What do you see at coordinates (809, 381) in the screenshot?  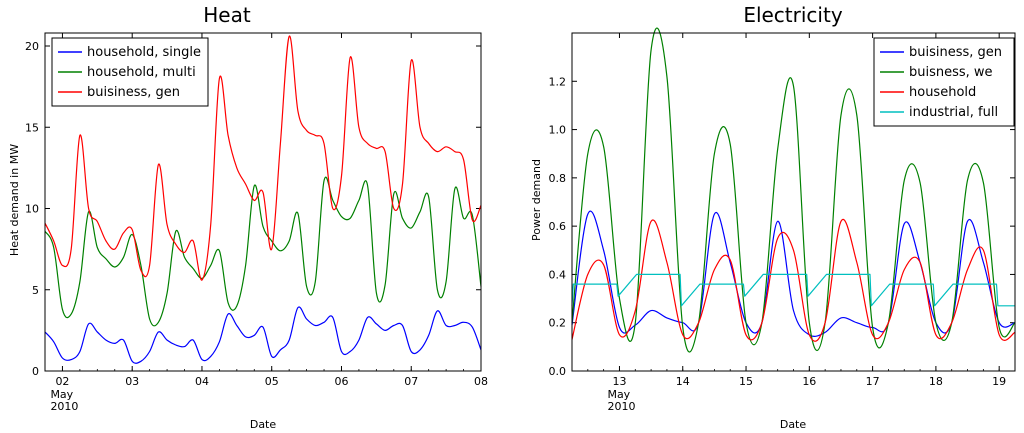 I see `electricity-x-tick-label: 16` at bounding box center [809, 381].